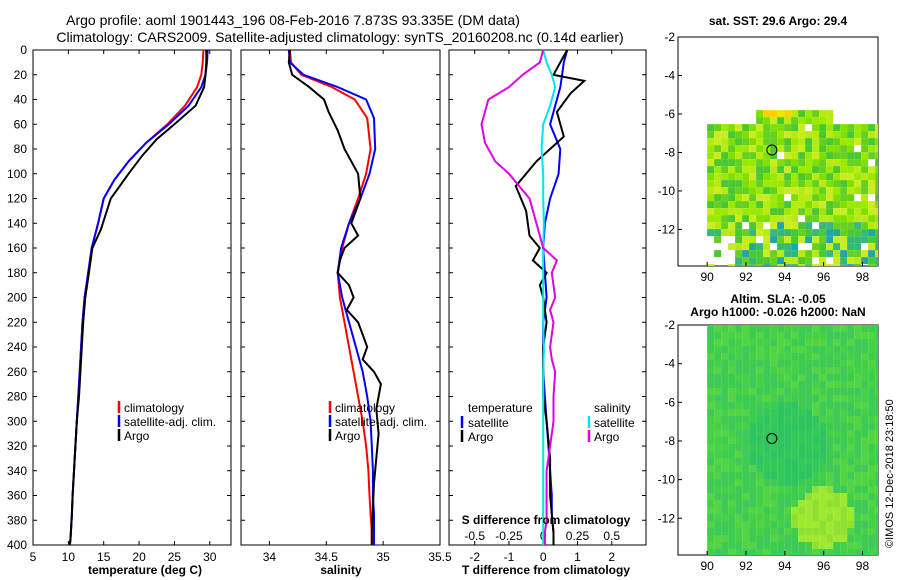  I want to click on series-line-climatology, so click(330, 297).